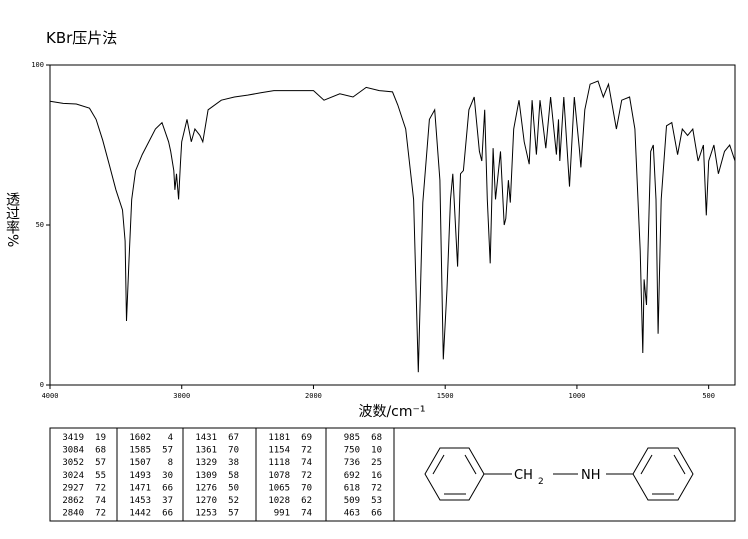  I want to click on peak-wavenumber: 1507, so click(140, 463).